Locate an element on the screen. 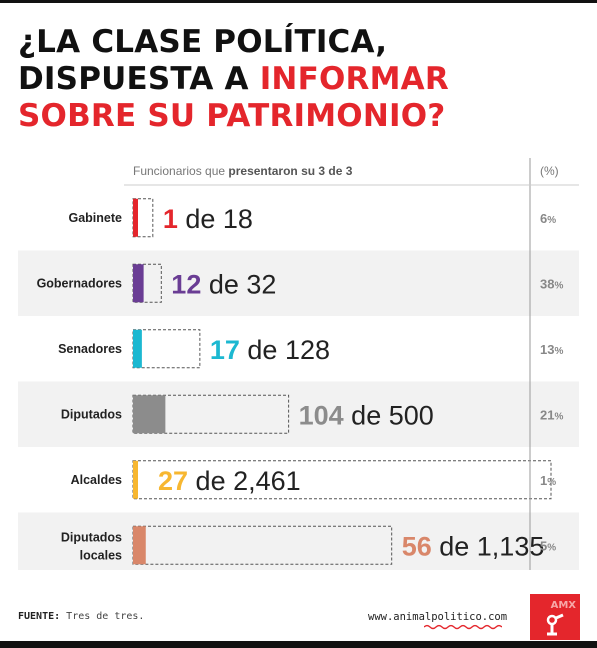 This screenshot has height=648, width=597. category-label: Senadores is located at coordinates (90, 349).